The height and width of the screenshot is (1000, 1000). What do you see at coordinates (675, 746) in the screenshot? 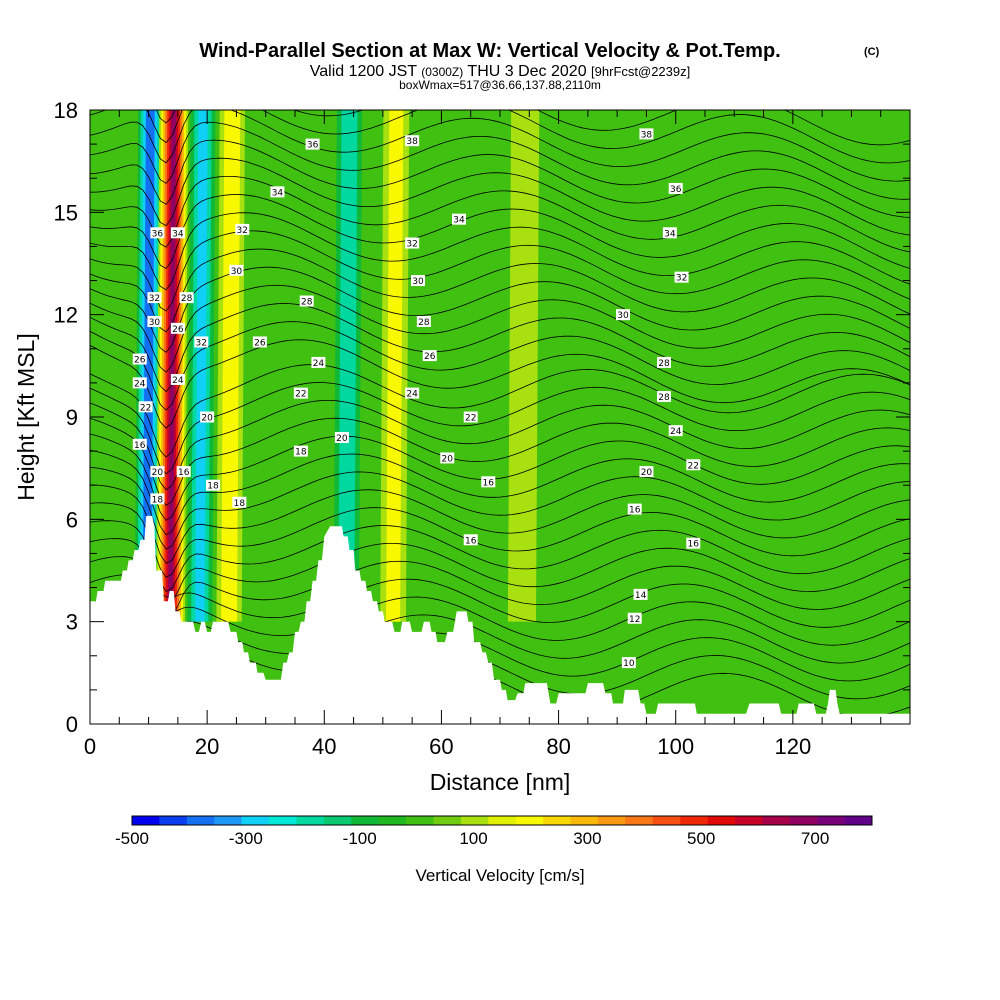
I see `x-tick-label: 100` at bounding box center [675, 746].